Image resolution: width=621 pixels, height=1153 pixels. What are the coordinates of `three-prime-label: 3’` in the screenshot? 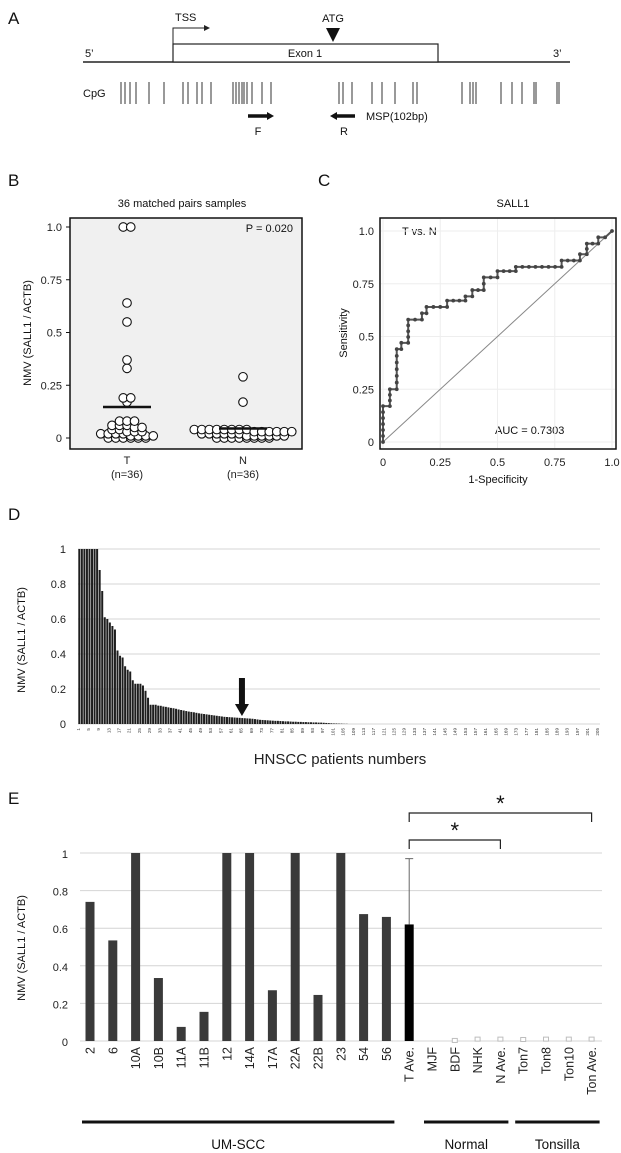 It's located at (557, 54).